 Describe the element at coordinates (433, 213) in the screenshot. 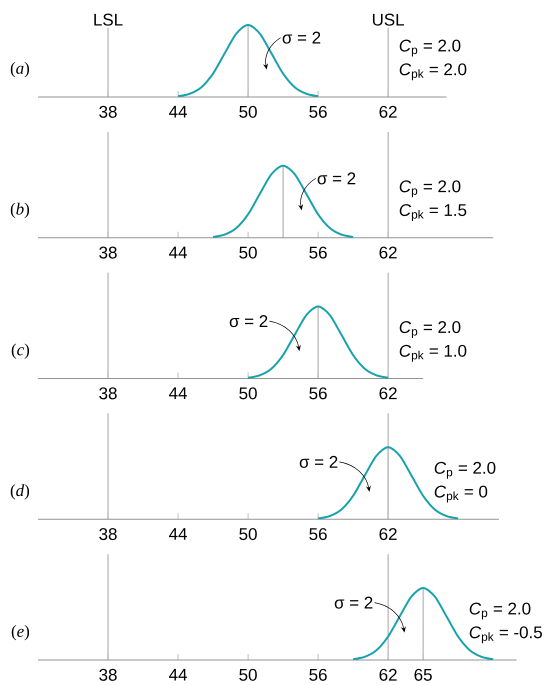

I see `annotation: C$_{pk}$ = 1.5` at that location.